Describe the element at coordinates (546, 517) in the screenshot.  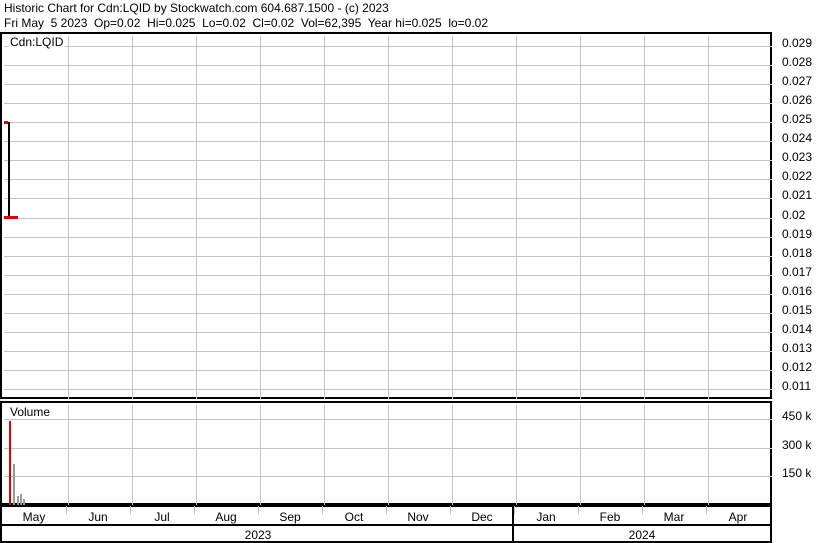
I see `month-label: Jan` at that location.